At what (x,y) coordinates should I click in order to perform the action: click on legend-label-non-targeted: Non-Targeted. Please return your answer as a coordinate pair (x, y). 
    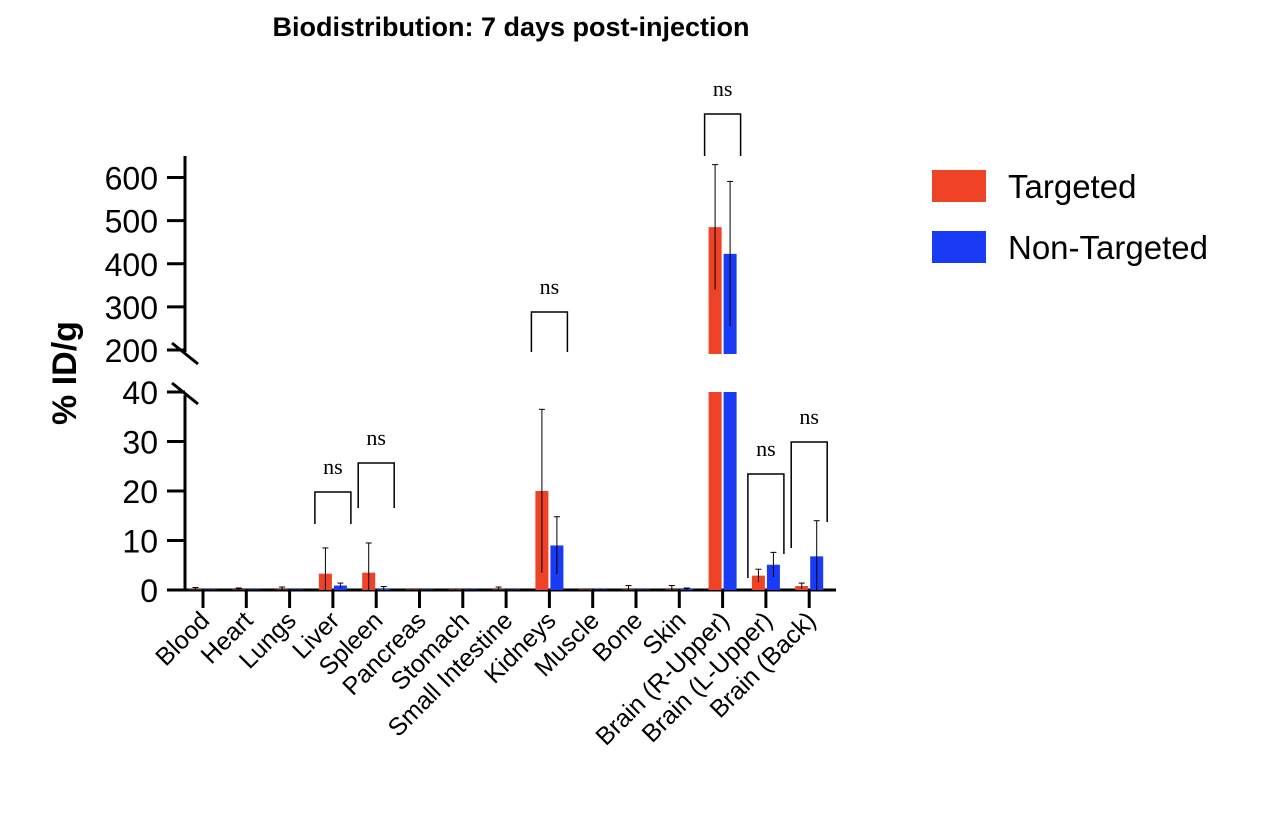
    Looking at the image, I should click on (1108, 247).